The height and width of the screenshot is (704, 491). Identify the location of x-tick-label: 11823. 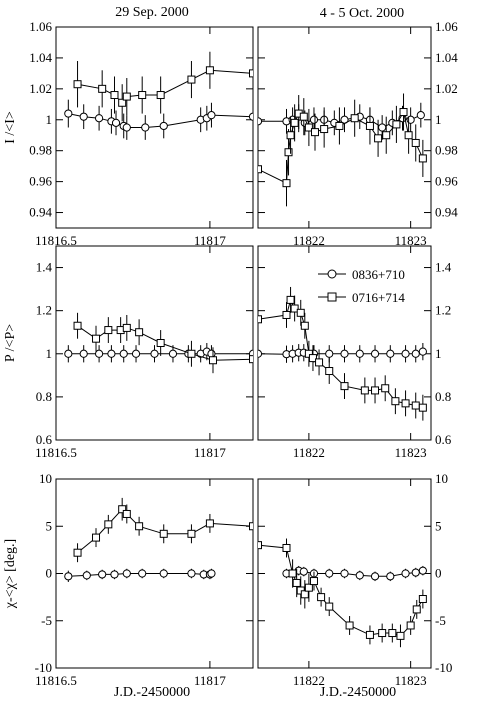
(411, 452).